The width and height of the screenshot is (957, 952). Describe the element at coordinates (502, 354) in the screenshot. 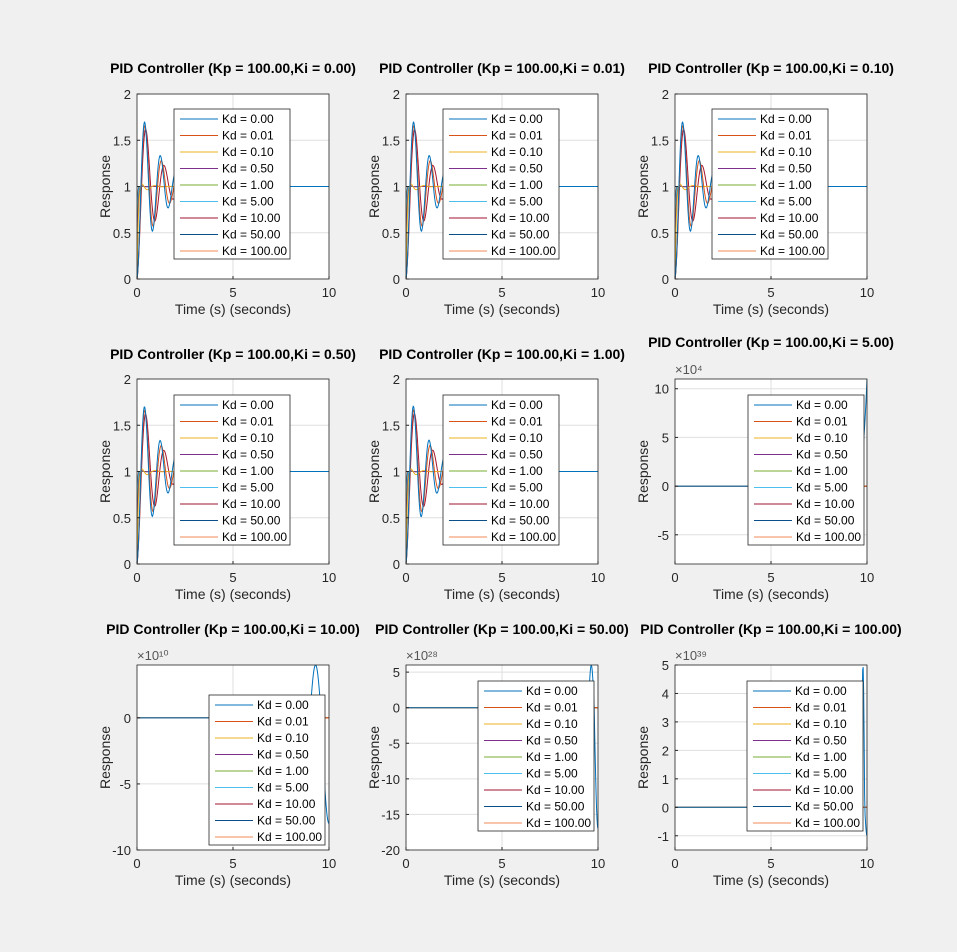

I see `chart-title: PID Controller (Kp = 100.00,Ki = 1.00)` at that location.